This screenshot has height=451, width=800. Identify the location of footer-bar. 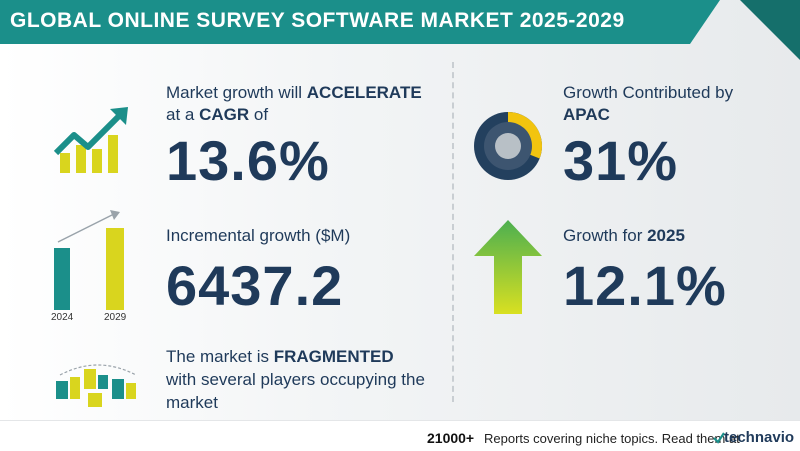
(400, 435).